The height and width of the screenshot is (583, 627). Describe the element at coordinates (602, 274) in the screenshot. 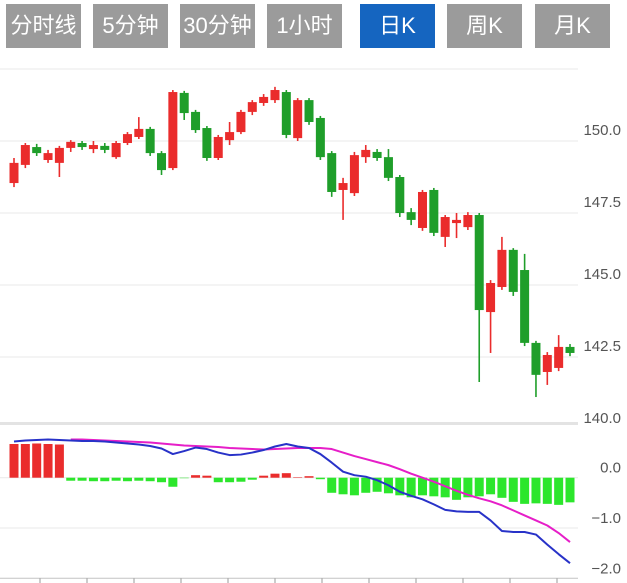

I see `price-axis-label: 145.0` at that location.